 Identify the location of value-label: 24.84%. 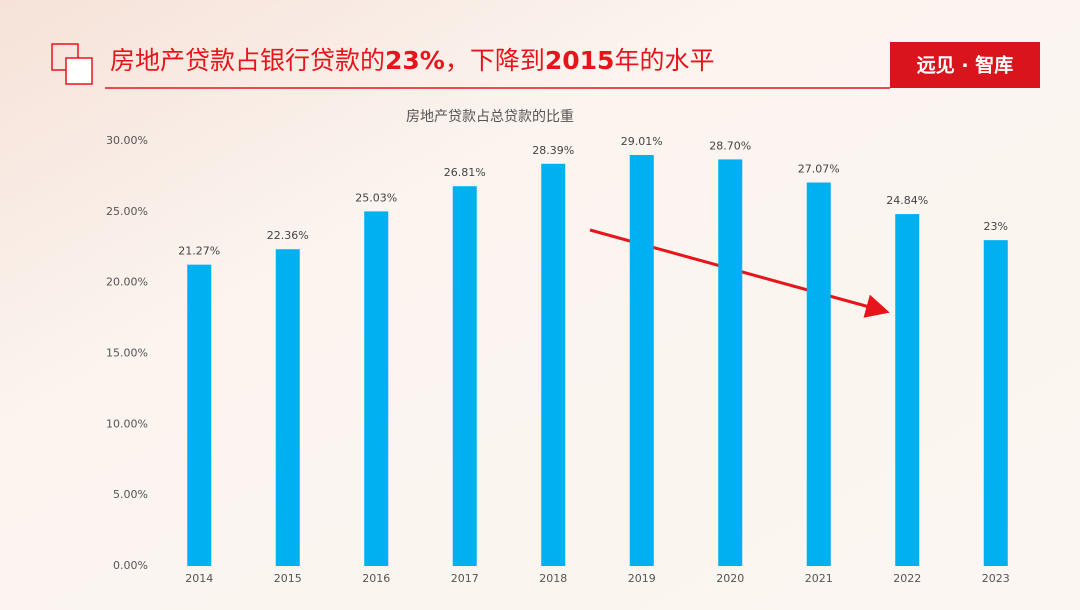
(907, 200).